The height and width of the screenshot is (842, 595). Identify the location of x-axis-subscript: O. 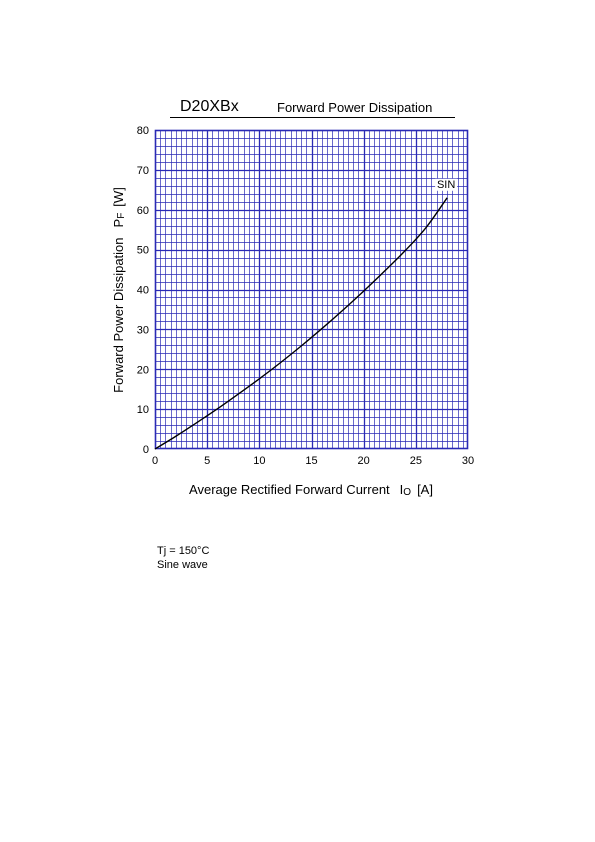
(407, 492).